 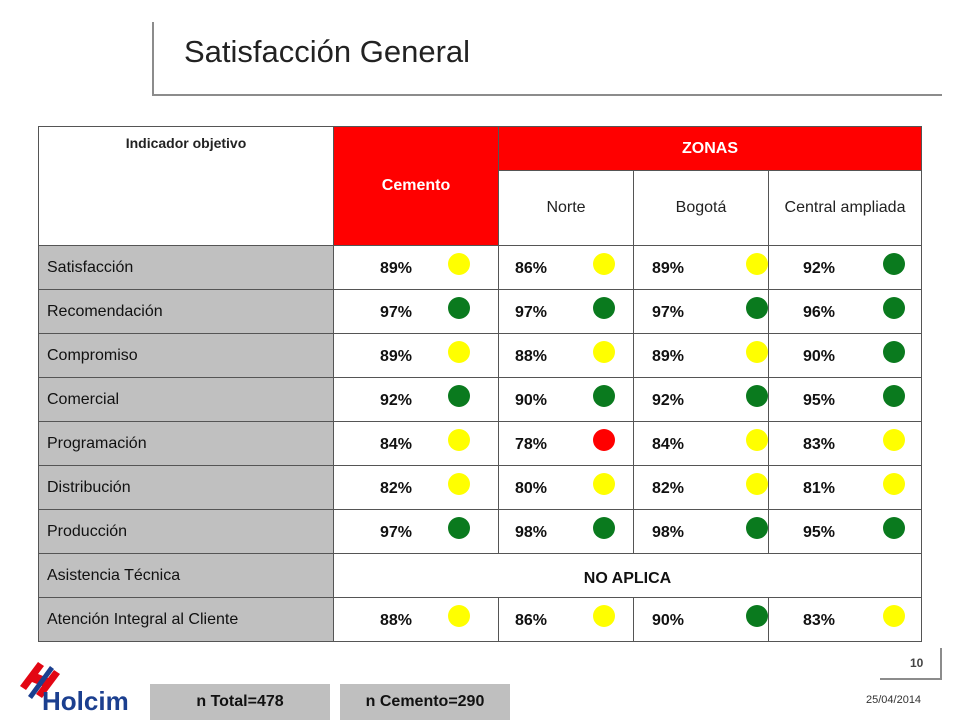 I want to click on table-row: Comercial 92% 90% 92% 95%, so click(x=480, y=399).